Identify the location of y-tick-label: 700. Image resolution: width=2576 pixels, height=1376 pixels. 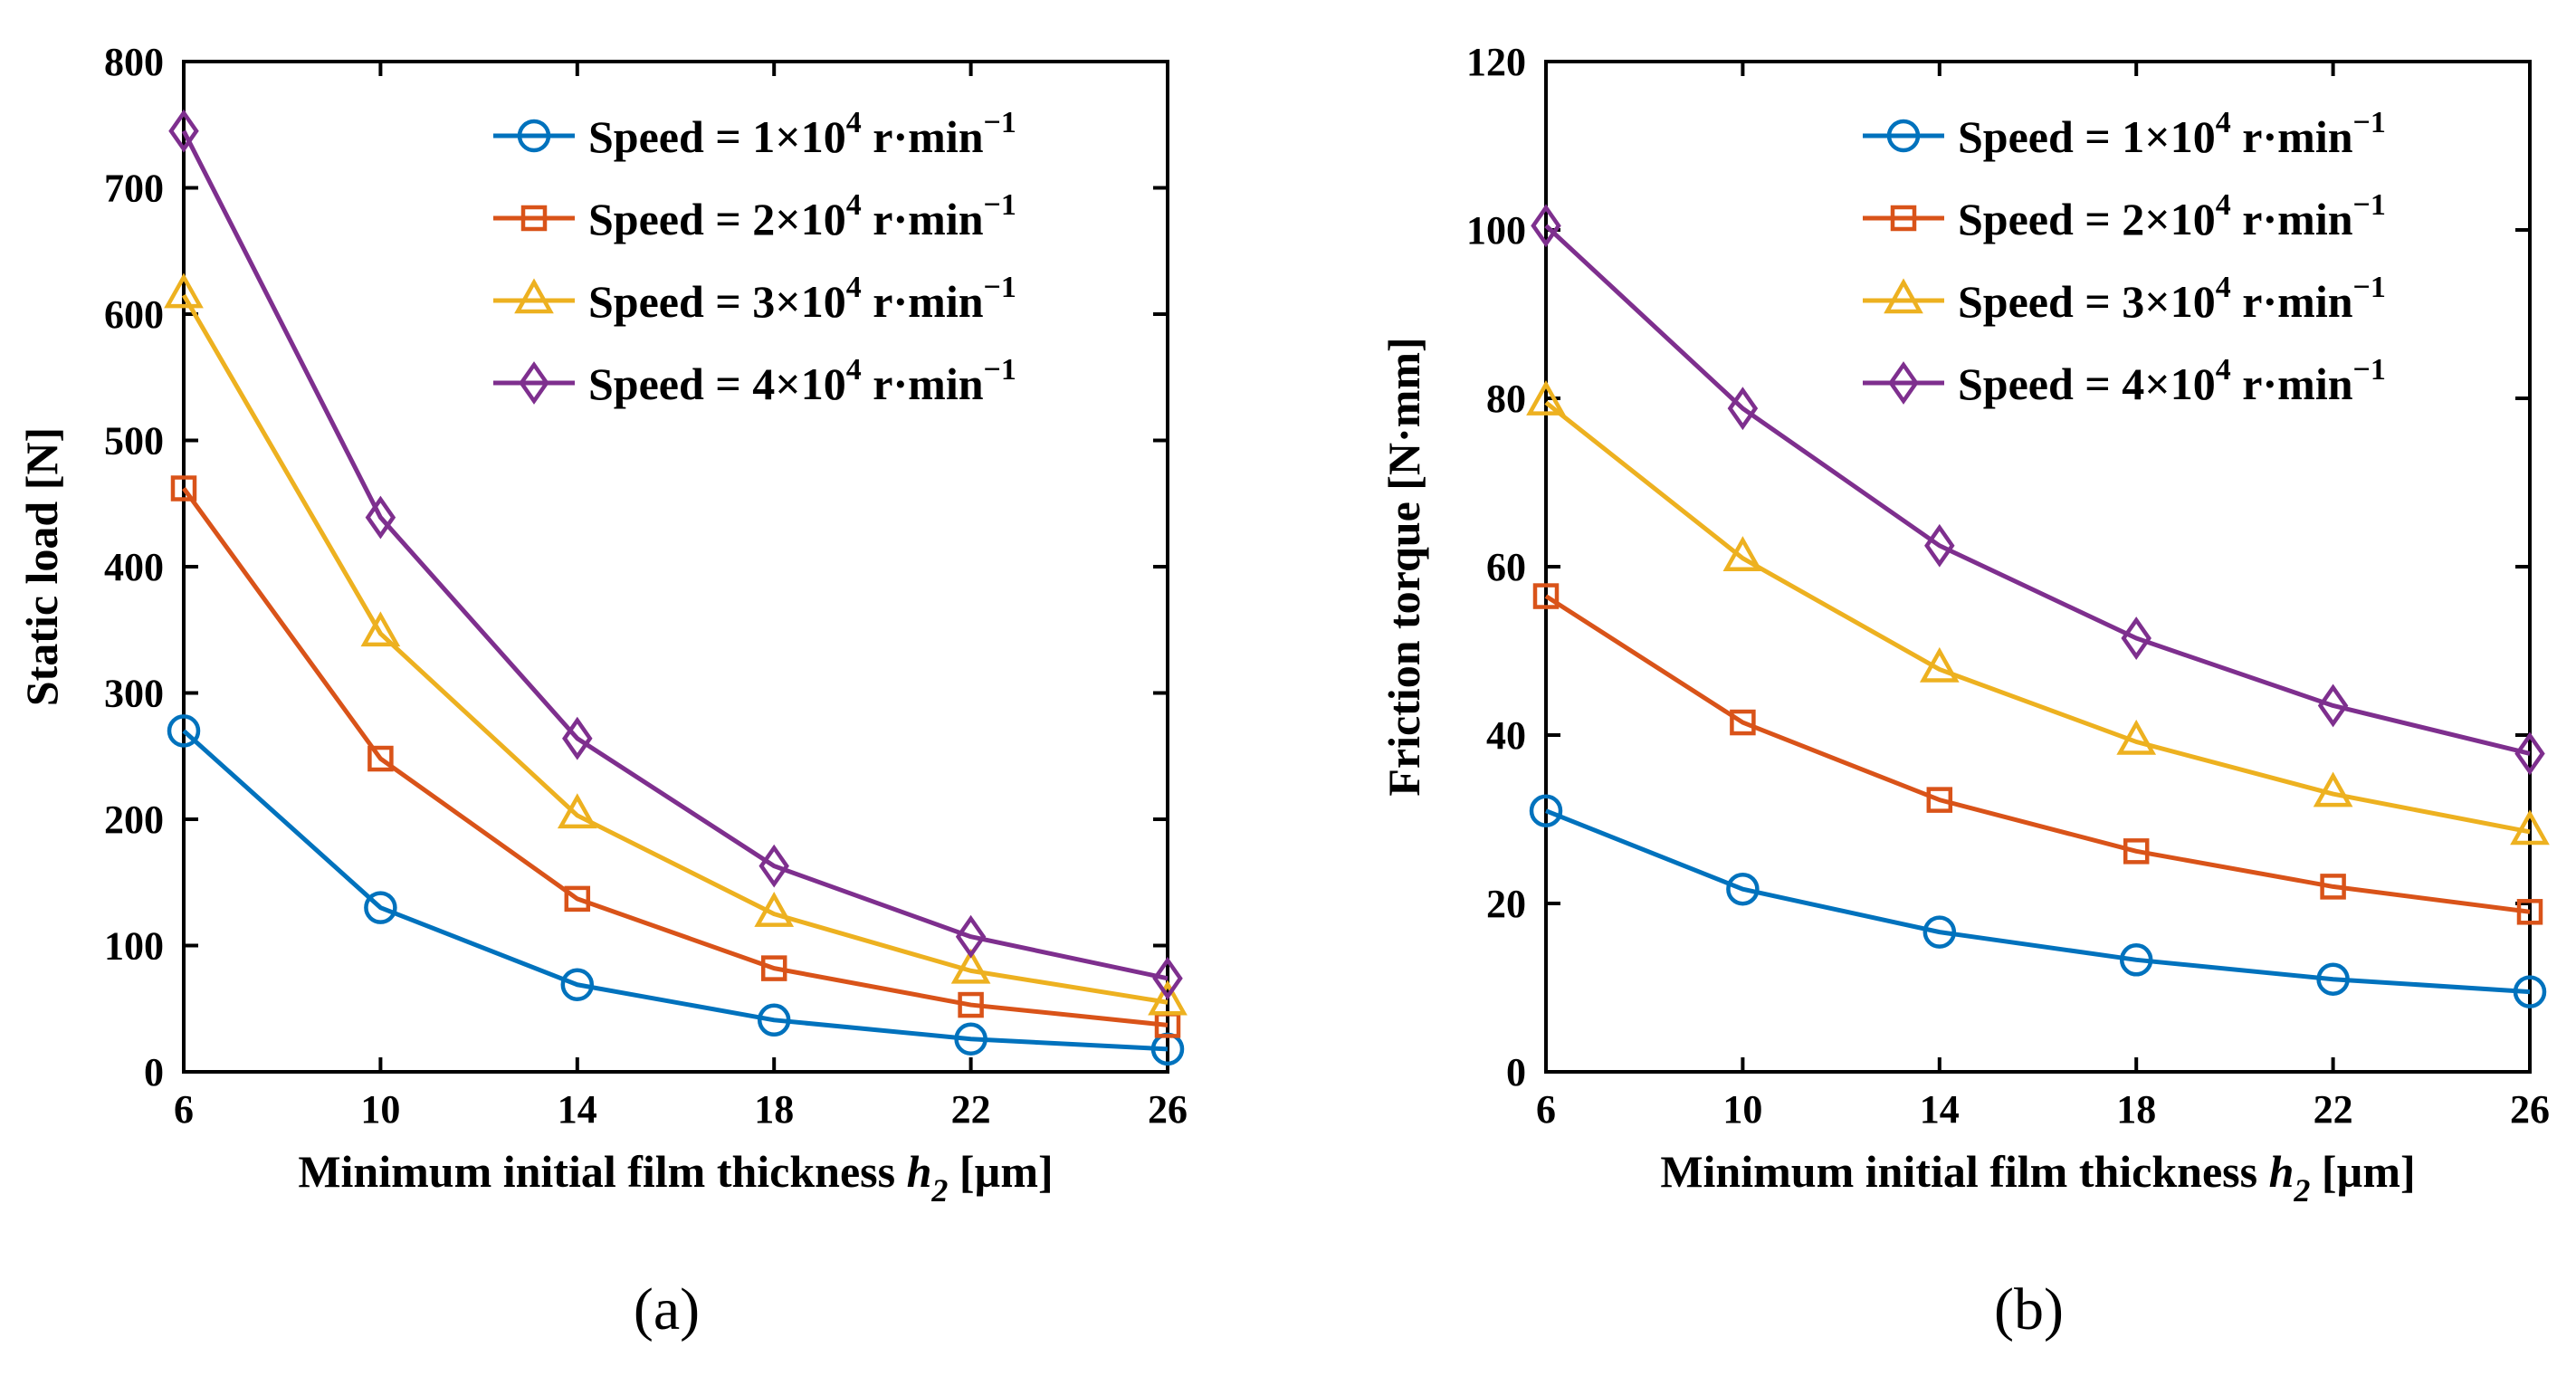
(134, 189).